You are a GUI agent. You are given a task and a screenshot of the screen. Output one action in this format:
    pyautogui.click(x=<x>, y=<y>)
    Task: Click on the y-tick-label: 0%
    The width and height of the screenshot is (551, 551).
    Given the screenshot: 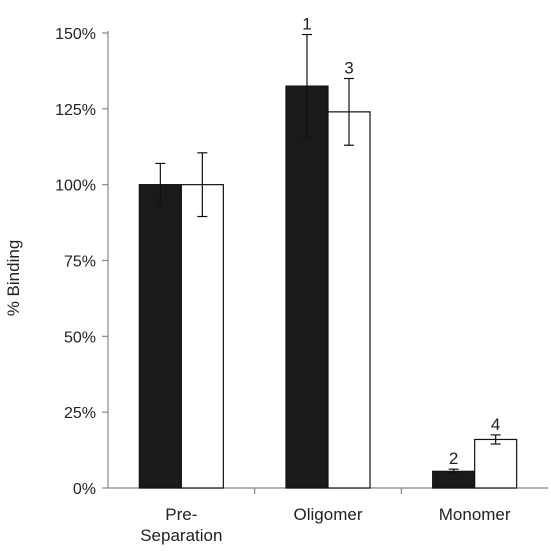 What is the action you would take?
    pyautogui.click(x=84, y=489)
    